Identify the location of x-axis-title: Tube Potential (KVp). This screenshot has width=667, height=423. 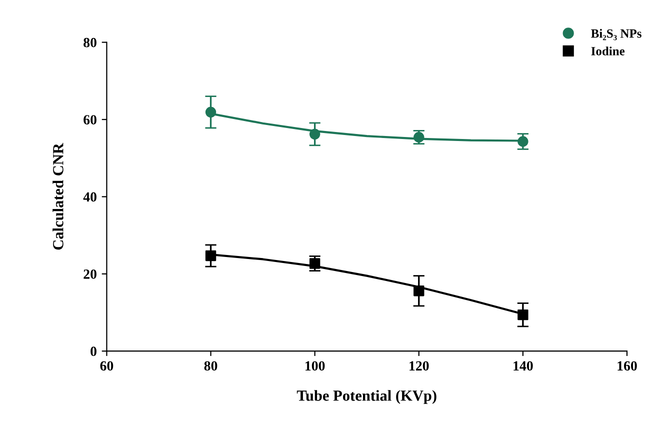
(366, 397).